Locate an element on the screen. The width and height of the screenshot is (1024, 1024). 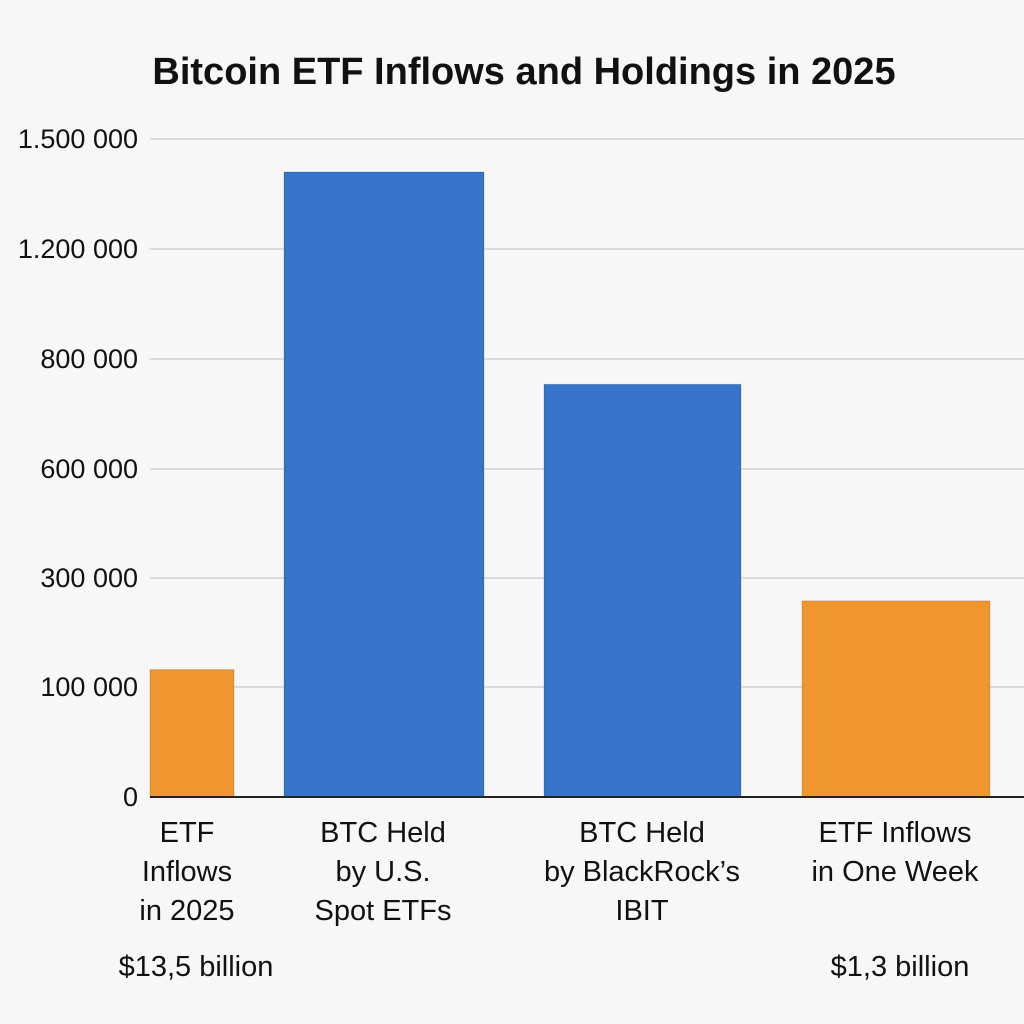
y-tick-label: 600 000 is located at coordinates (89, 469).